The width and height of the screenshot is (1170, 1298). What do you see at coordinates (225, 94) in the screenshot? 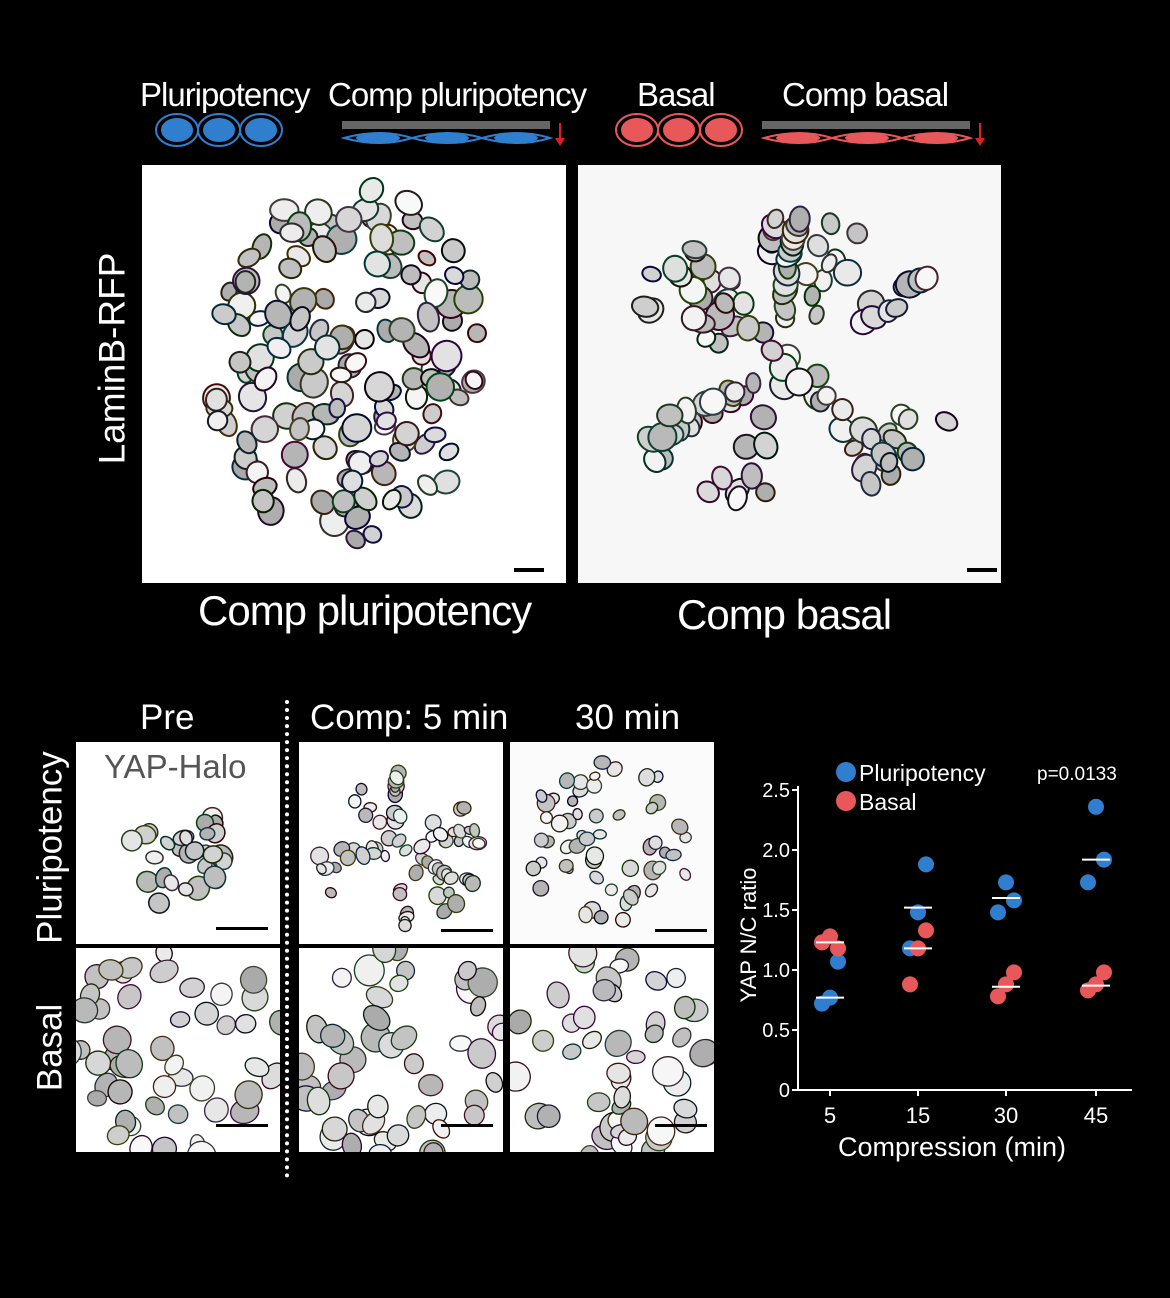
I see `legend-pluripotency-label: Pluripotency` at bounding box center [225, 94].